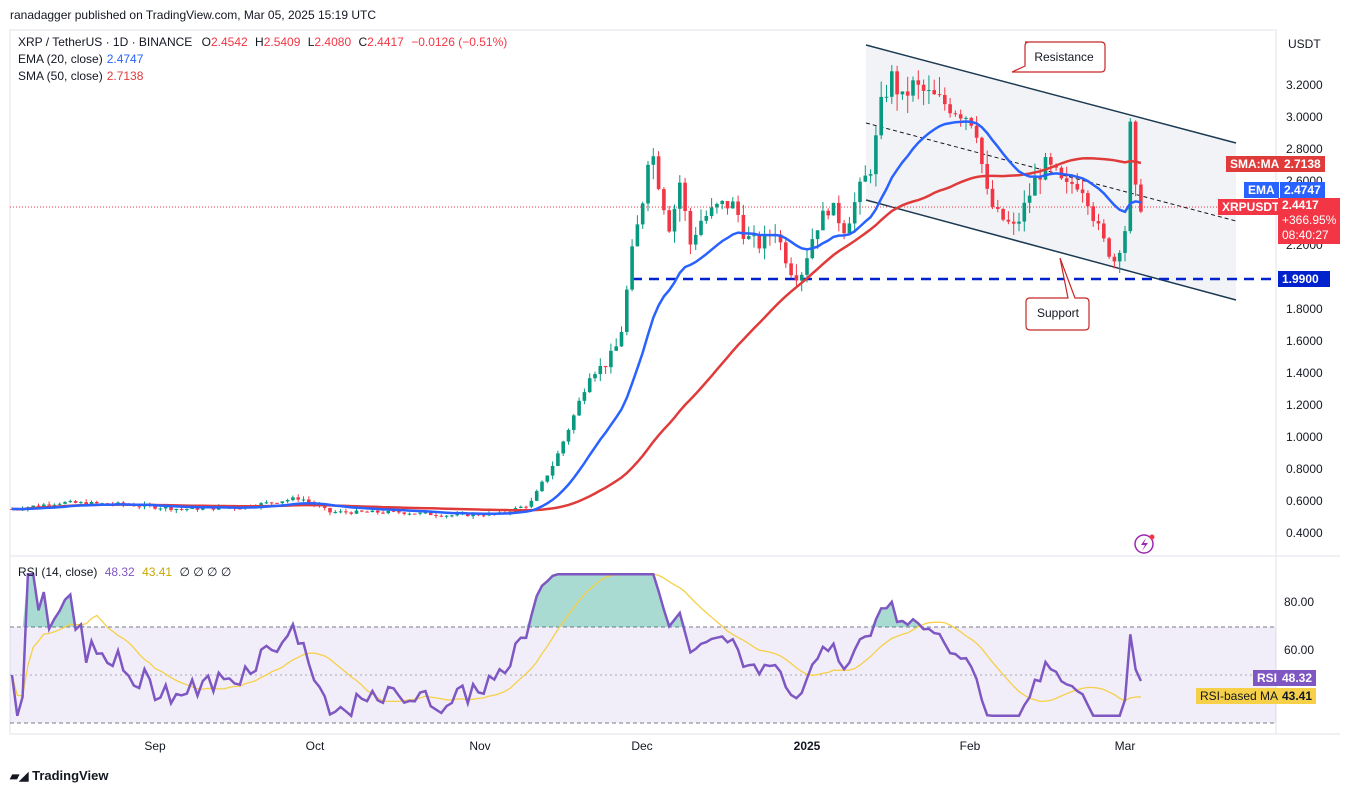 The width and height of the screenshot is (1354, 796). I want to click on c-label: C, so click(363, 42).